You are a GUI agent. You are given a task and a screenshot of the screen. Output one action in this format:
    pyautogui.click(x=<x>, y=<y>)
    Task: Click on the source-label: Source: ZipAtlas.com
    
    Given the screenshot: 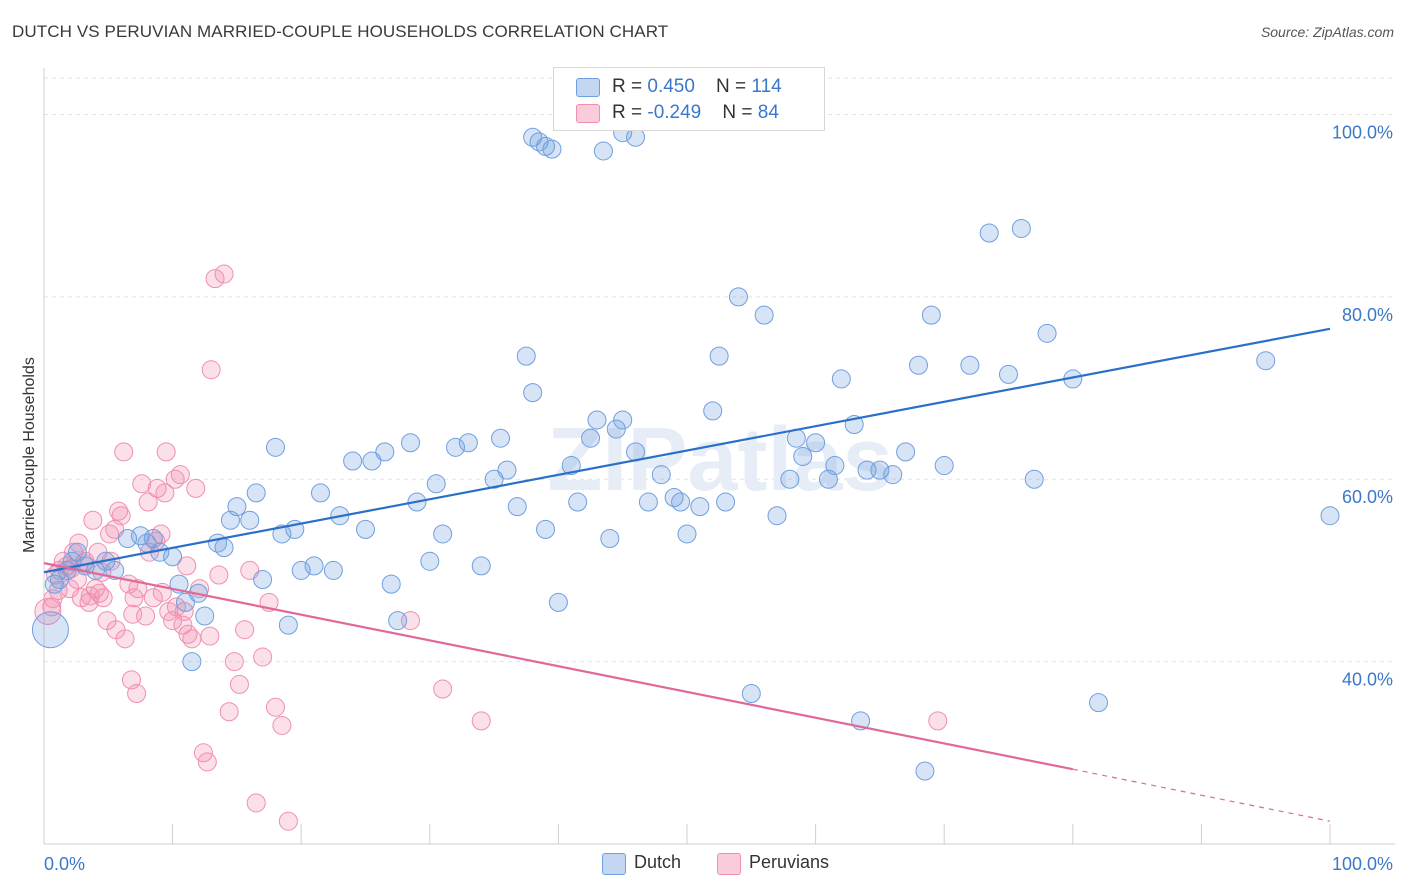 What is the action you would take?
    pyautogui.click(x=1327, y=32)
    